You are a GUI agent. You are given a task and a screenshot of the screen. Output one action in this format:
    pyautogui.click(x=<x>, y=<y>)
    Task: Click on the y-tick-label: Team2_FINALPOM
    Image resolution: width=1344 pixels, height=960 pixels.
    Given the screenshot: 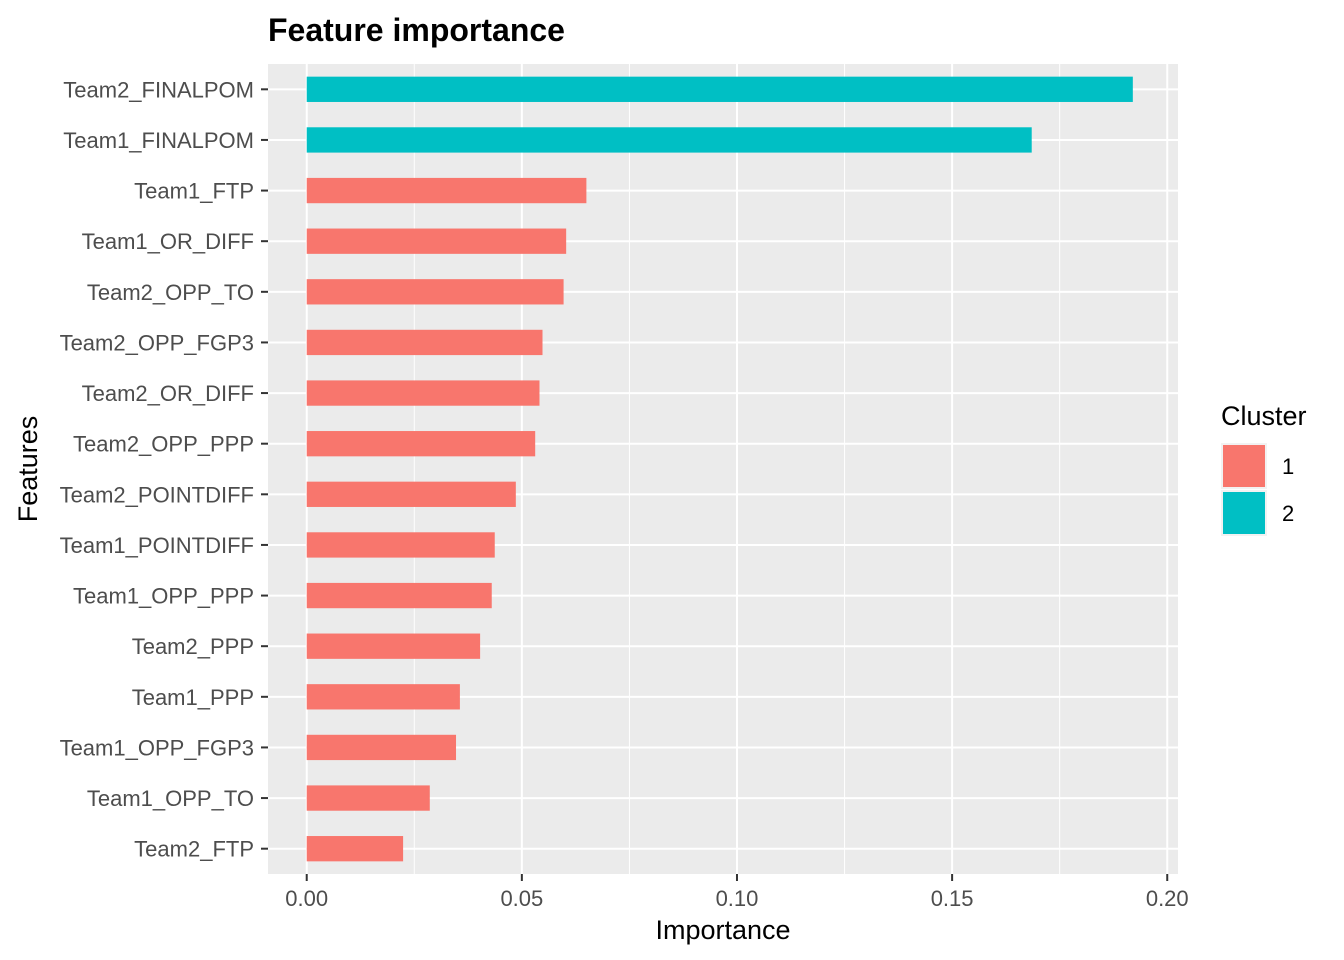 What is the action you would take?
    pyautogui.click(x=158, y=89)
    